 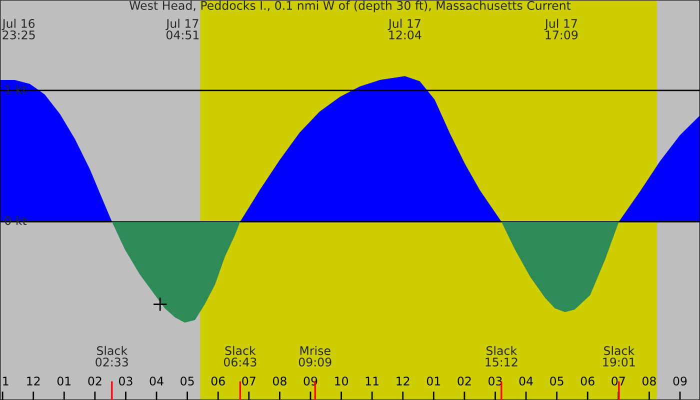 What do you see at coordinates (350, 6) in the screenshot?
I see `chart-title: West Head, Peddocks I., 0.1 nmi W of (depth 30 ft), Massachusetts Current` at bounding box center [350, 6].